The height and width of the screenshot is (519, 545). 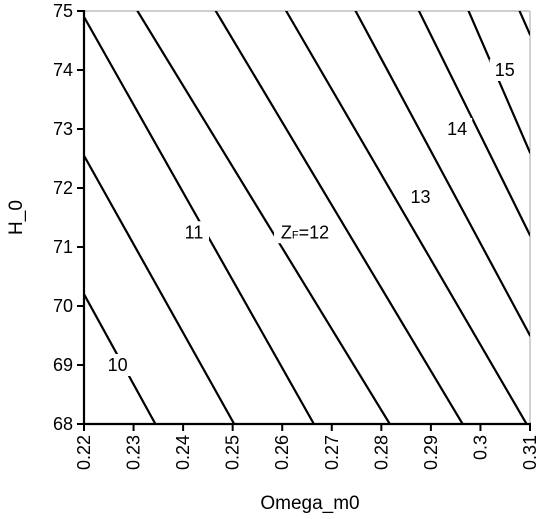 I want to click on y-tick-label: 72, so click(x=63, y=188).